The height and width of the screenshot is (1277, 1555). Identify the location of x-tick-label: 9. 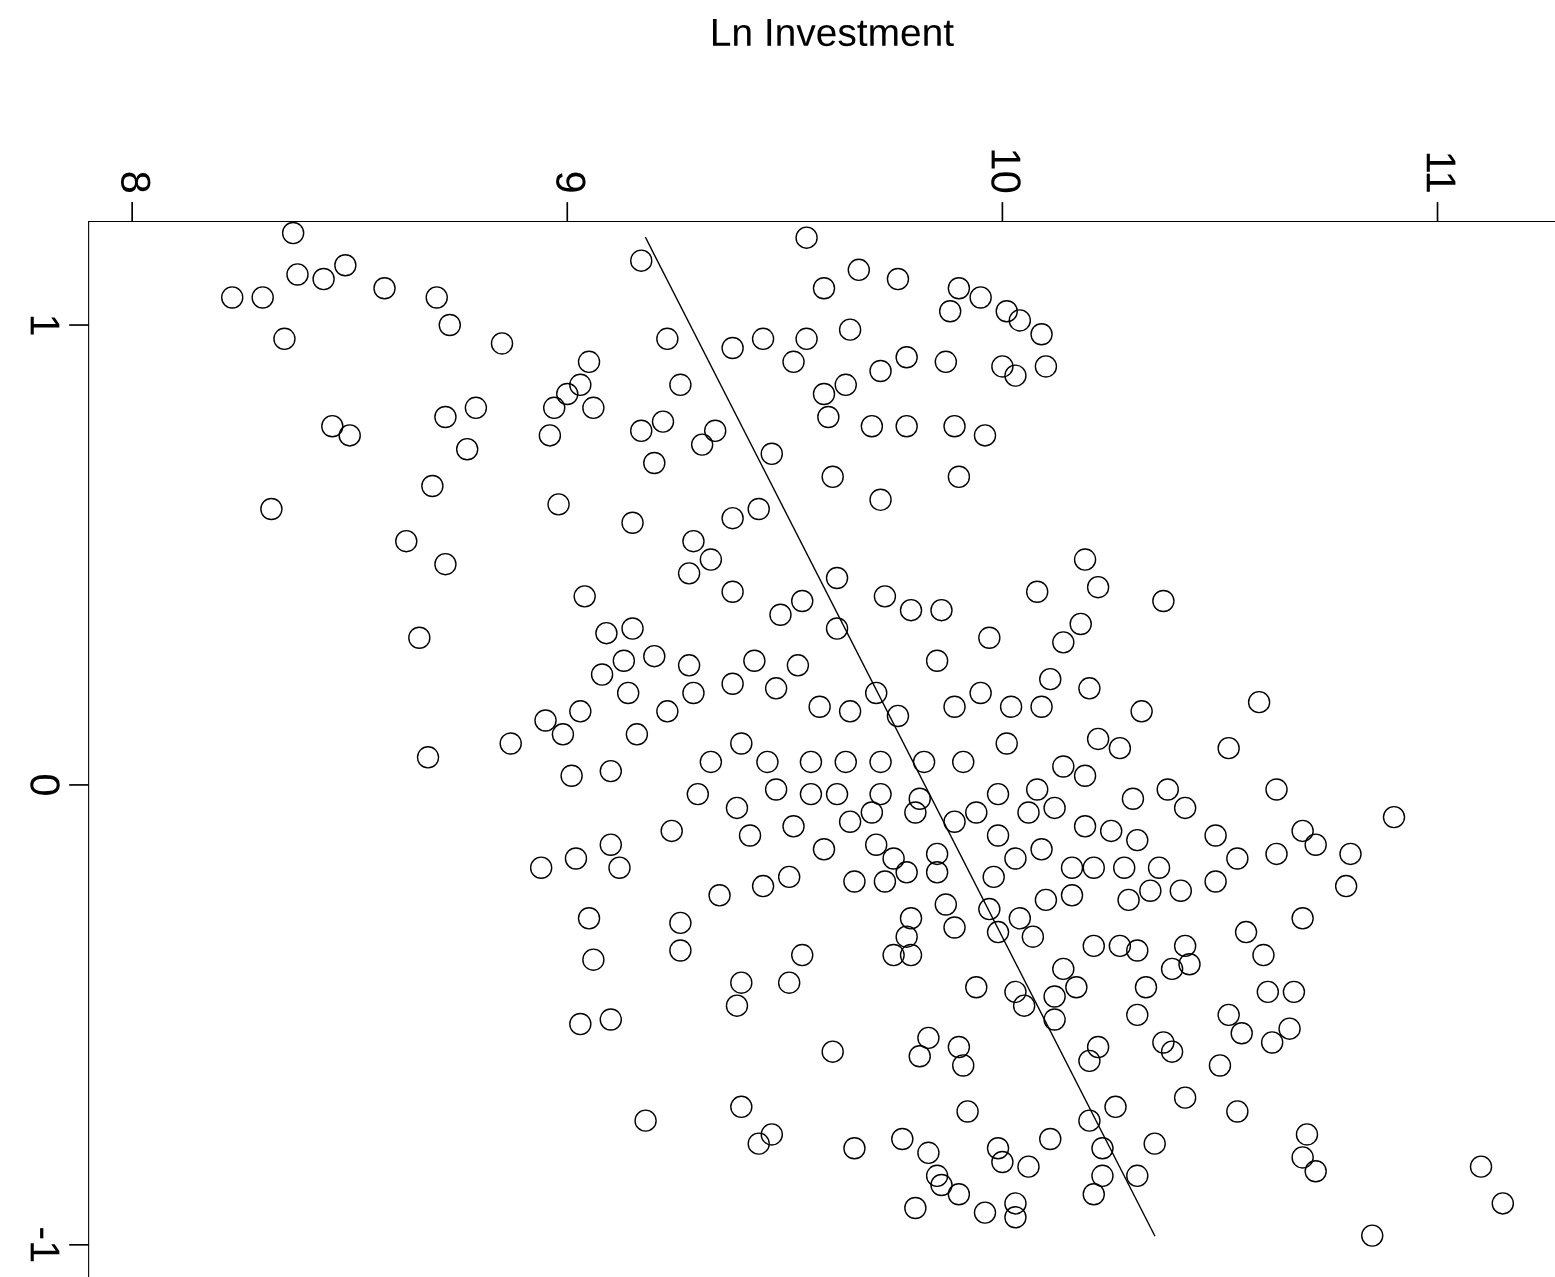
(571, 182).